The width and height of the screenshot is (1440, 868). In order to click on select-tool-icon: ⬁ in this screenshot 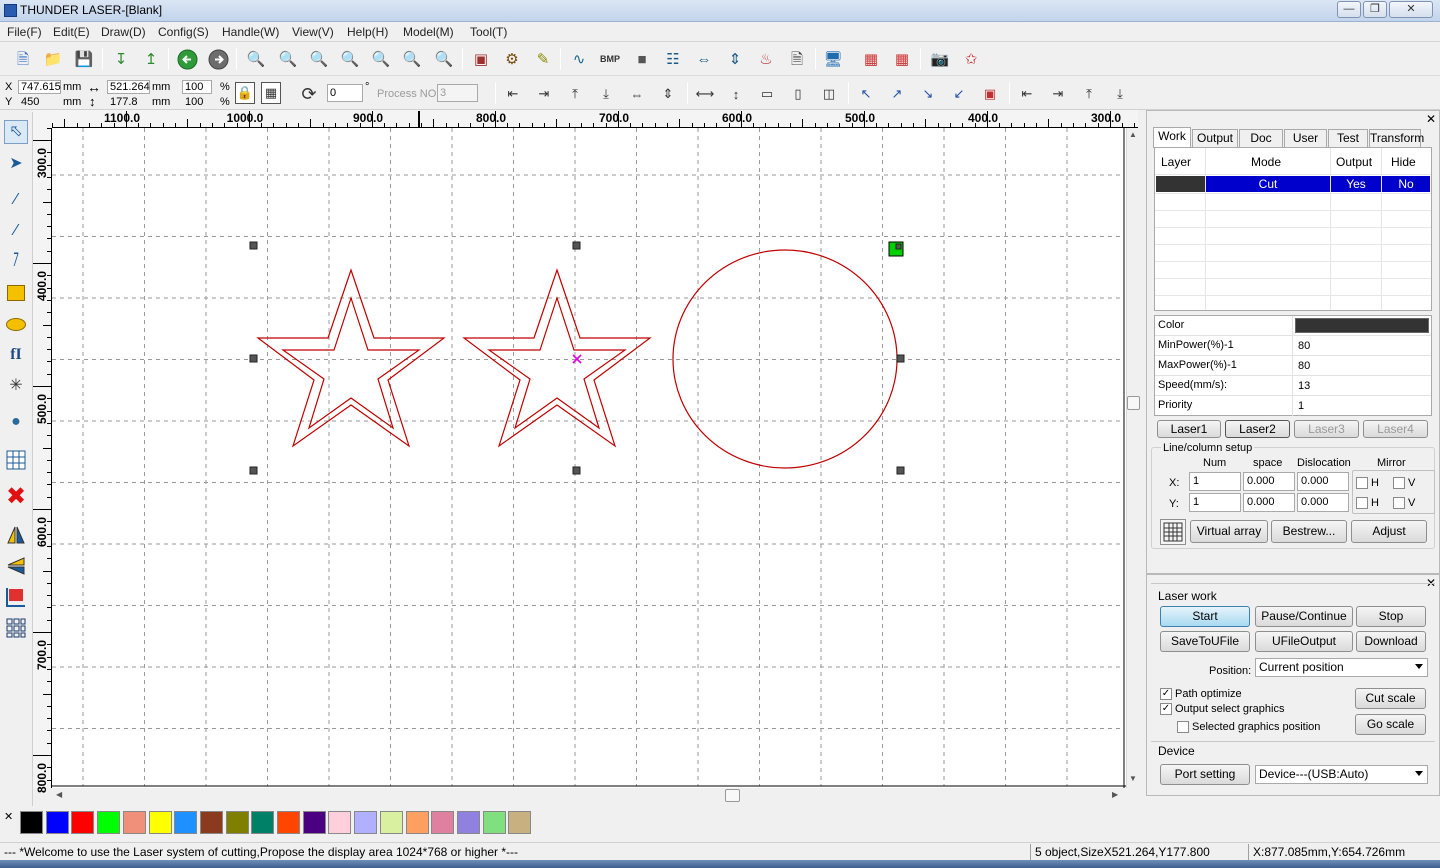, I will do `click(16, 132)`.